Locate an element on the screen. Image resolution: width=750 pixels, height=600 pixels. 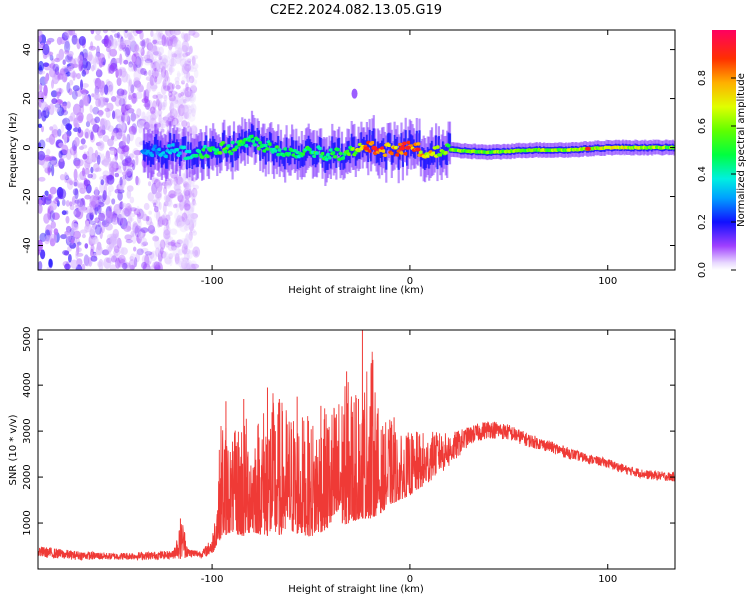
colorbar-tick-label: 0.4 is located at coordinates (702, 174).